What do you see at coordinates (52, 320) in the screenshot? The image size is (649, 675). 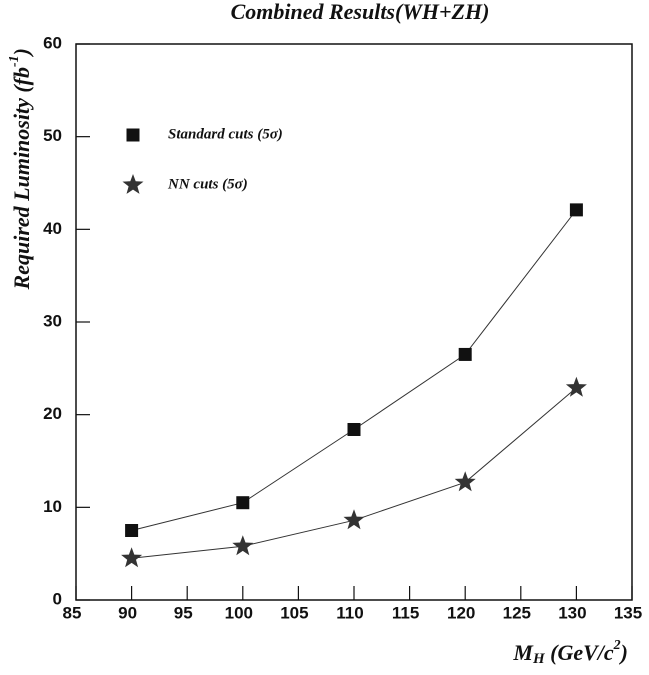 I see `y-tick-label: 30` at bounding box center [52, 320].